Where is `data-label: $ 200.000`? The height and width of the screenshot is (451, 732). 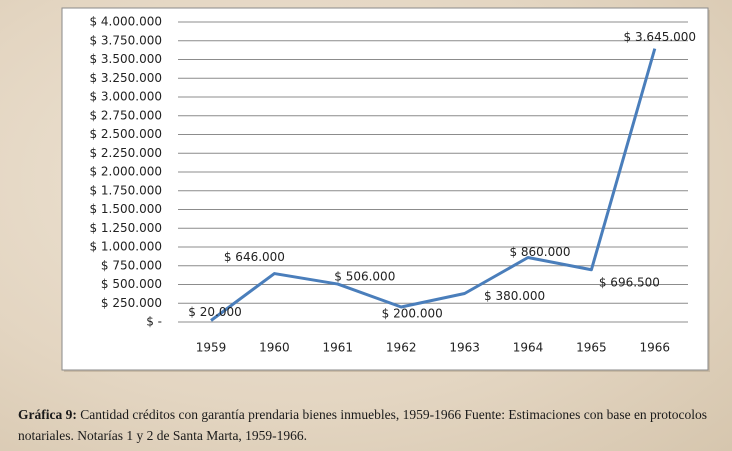 data-label: $ 200.000 is located at coordinates (412, 314).